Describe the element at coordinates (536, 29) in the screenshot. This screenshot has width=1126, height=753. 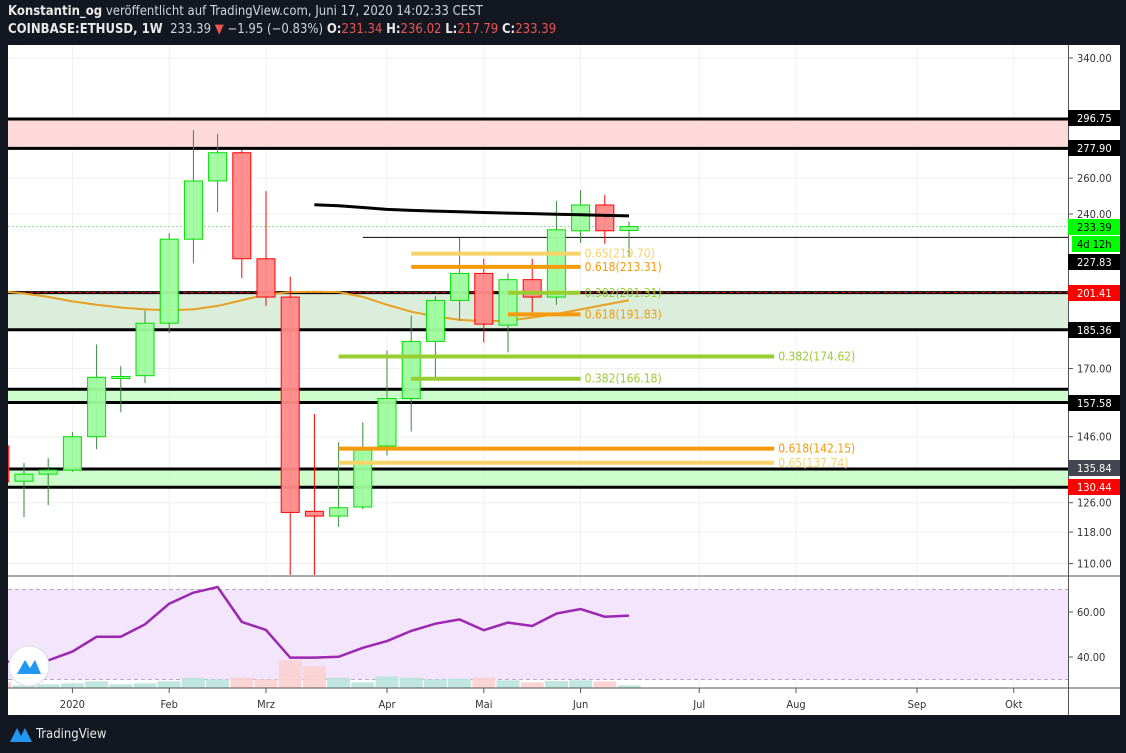
I see `close-value: 233.39` at that location.